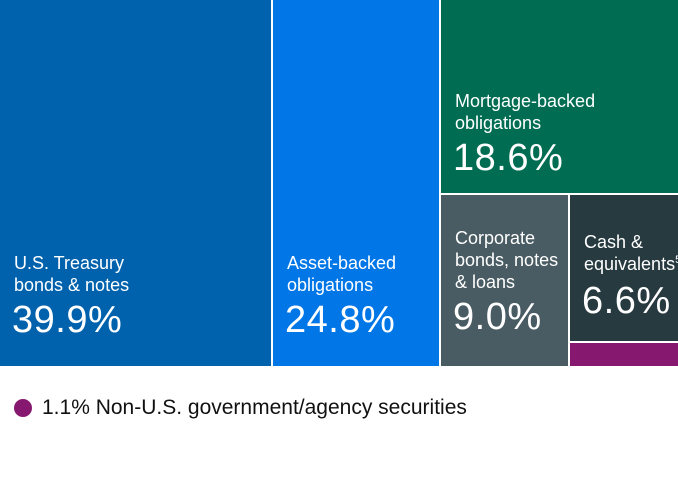  I want to click on tile-label: Mortgage-backed obligations, so click(562, 112).